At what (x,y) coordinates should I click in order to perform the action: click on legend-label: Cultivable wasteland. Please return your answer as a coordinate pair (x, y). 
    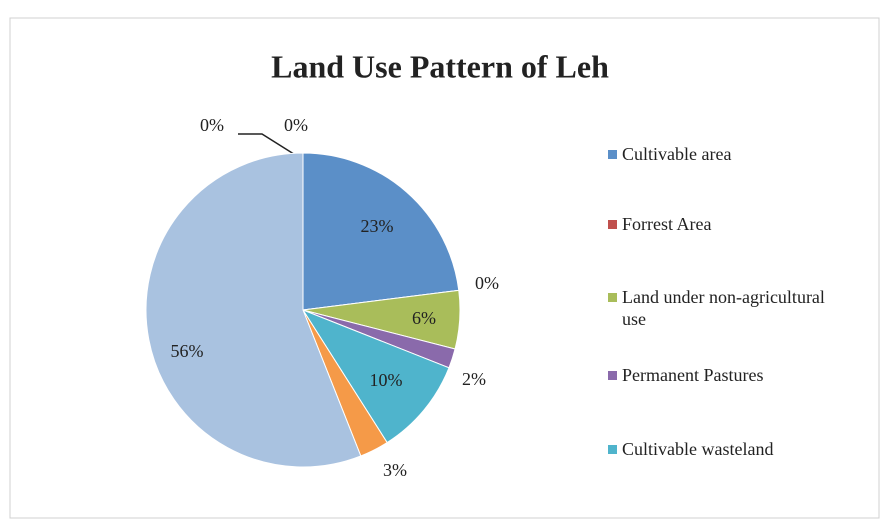
    Looking at the image, I should click on (698, 449).